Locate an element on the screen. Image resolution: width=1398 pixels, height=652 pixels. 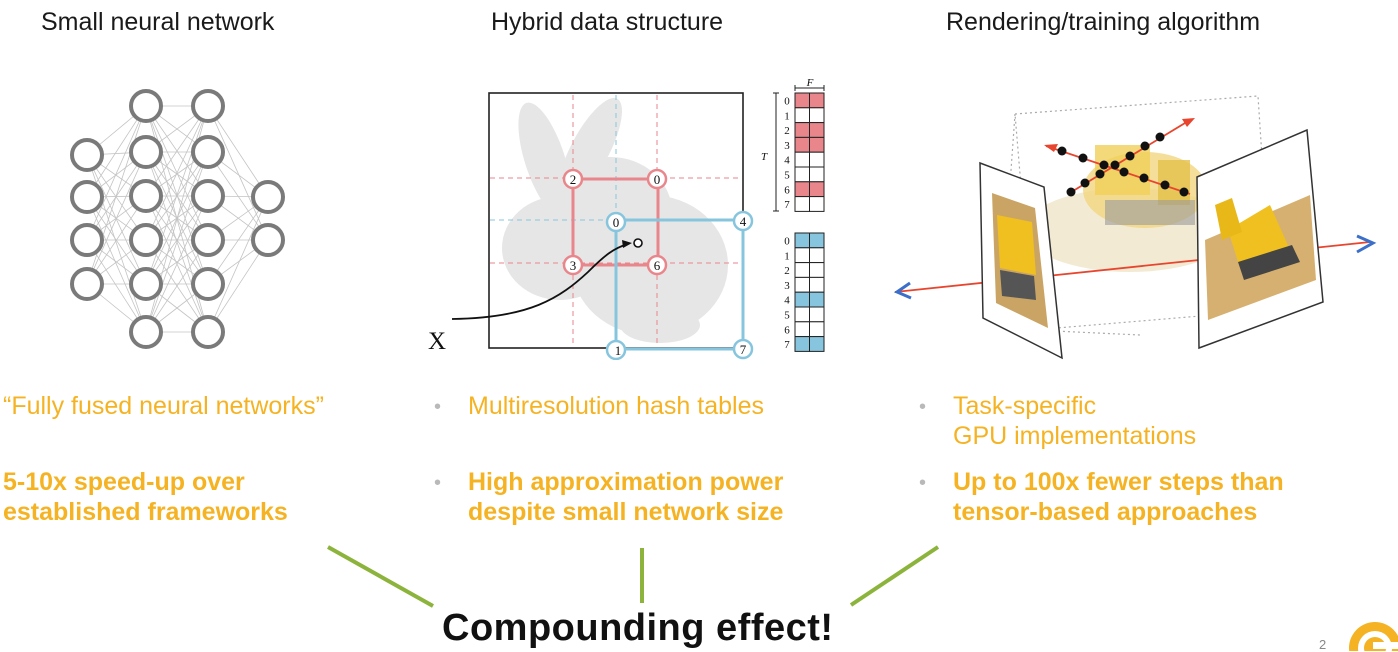
red-corner-label: 2 is located at coordinates (573, 179).